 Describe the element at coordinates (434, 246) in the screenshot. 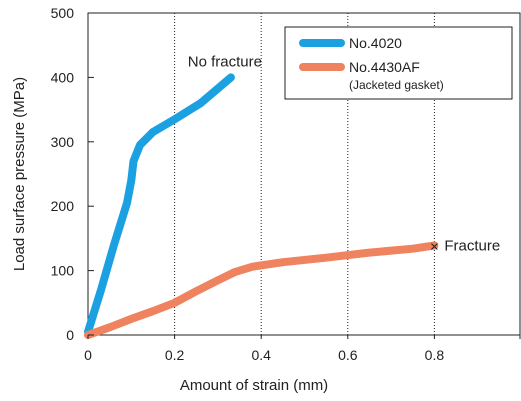

I see `fracture-marker: ×` at that location.